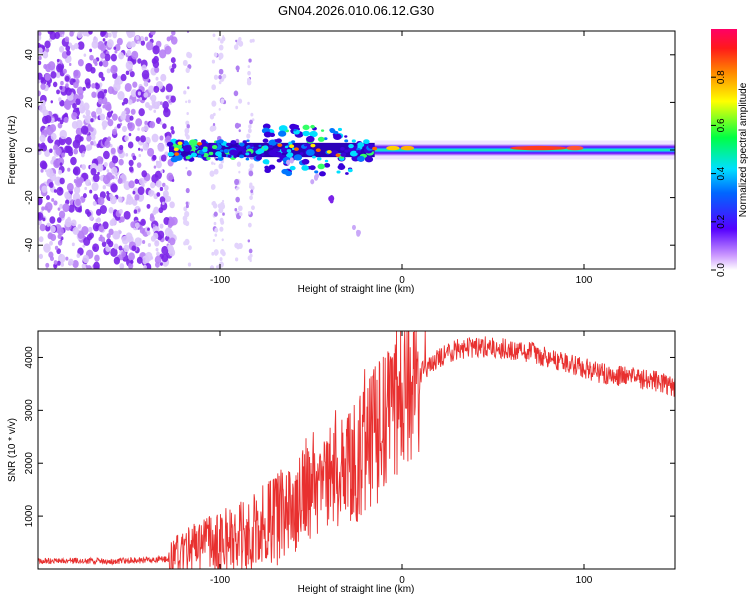 The width and height of the screenshot is (750, 600). Describe the element at coordinates (743, 149) in the screenshot. I see `colorbar-label: Normalized spectral amplitude` at that location.